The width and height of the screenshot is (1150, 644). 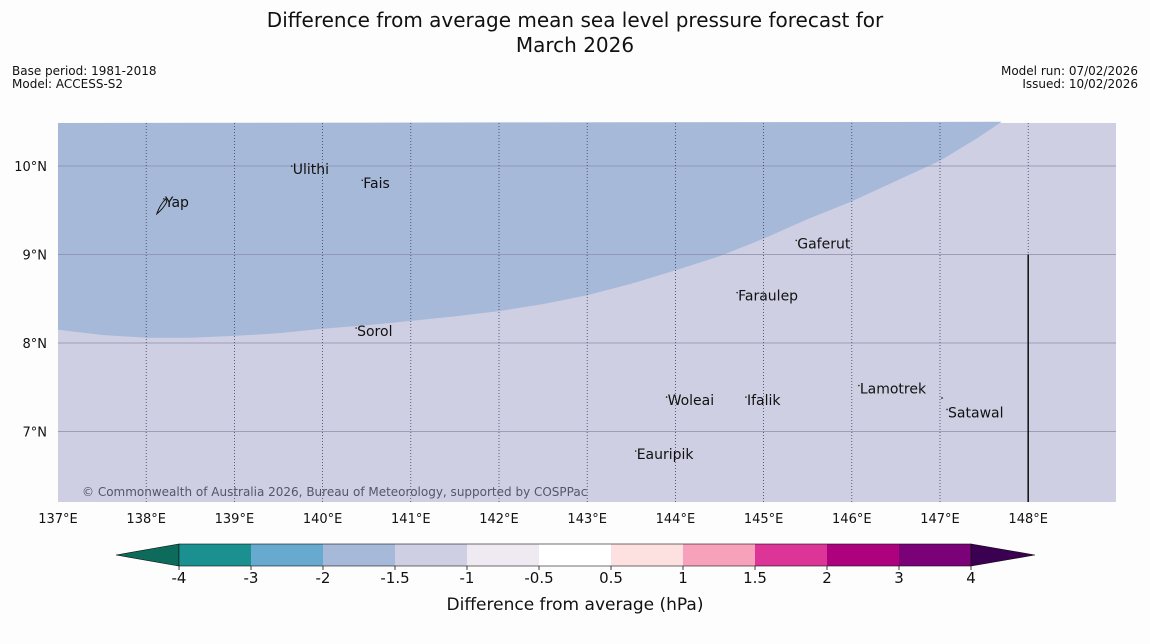 What do you see at coordinates (899, 578) in the screenshot?
I see `colorbar-tick-label: 3` at bounding box center [899, 578].